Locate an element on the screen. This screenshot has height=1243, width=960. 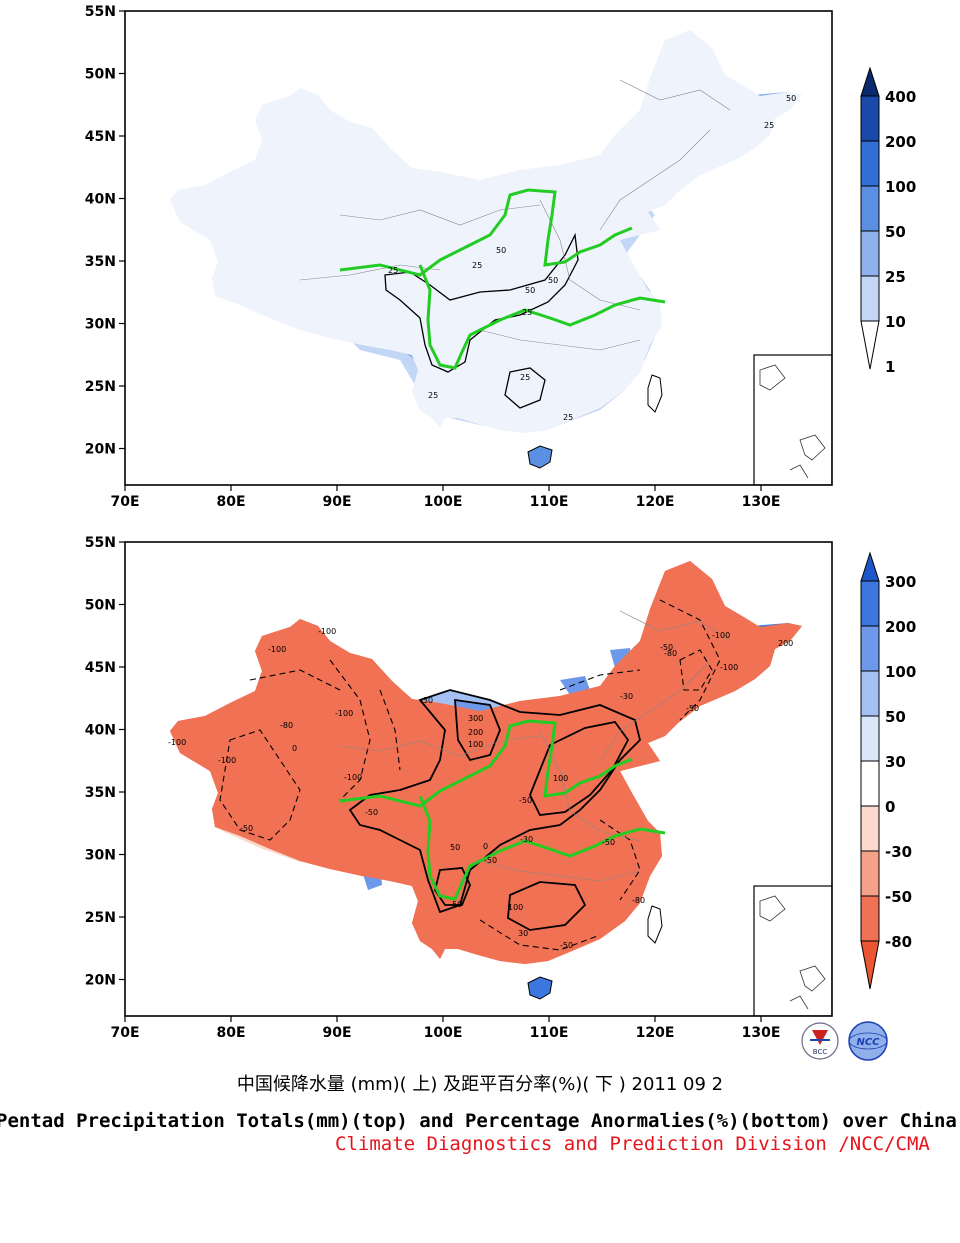
lat-label: 50N is located at coordinates (100, 606).